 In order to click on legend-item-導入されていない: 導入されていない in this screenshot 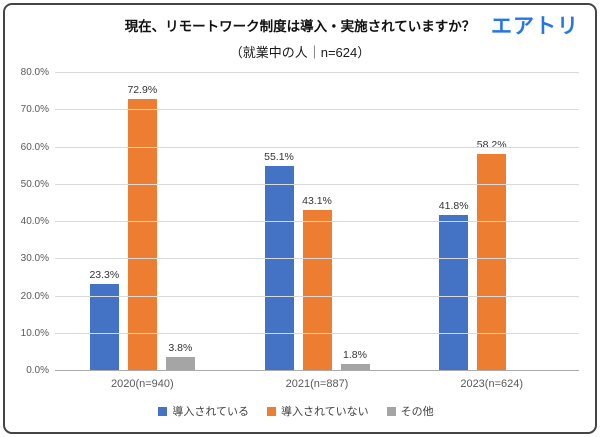, I will do `click(318, 411)`.